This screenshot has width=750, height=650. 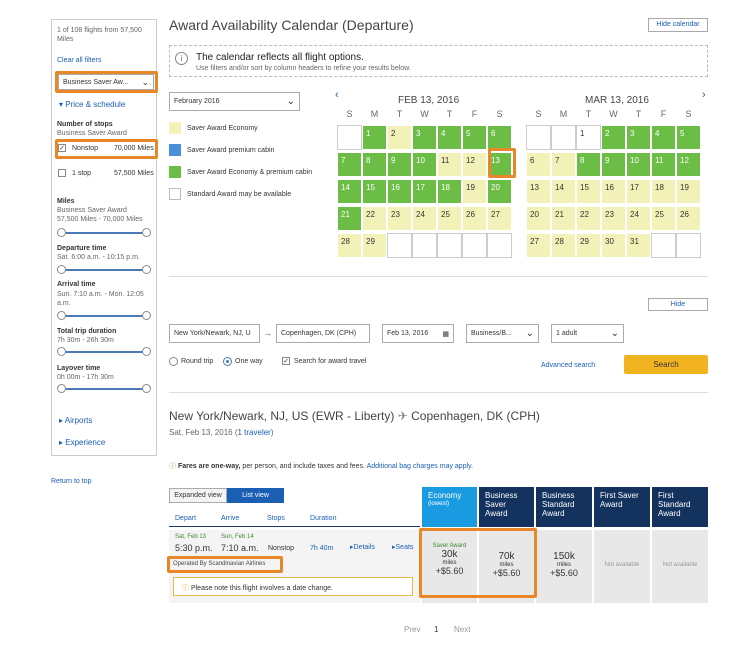 I want to click on search-button: Search, so click(x=666, y=364).